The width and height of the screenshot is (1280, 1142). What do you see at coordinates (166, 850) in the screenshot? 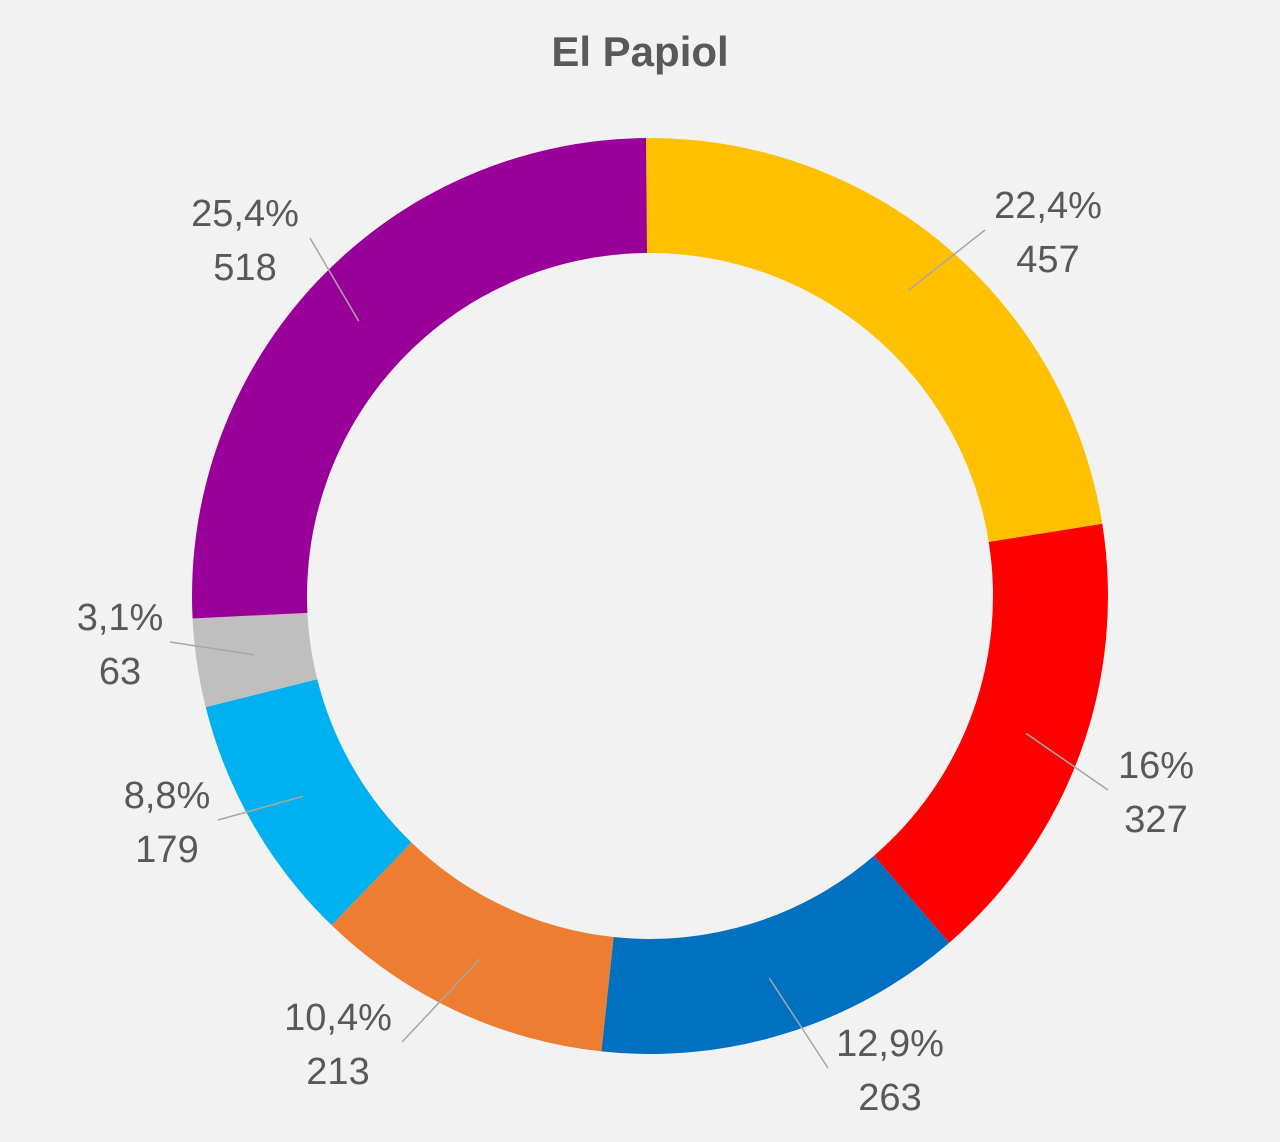
I see `slice-value-label-4: 179` at bounding box center [166, 850].